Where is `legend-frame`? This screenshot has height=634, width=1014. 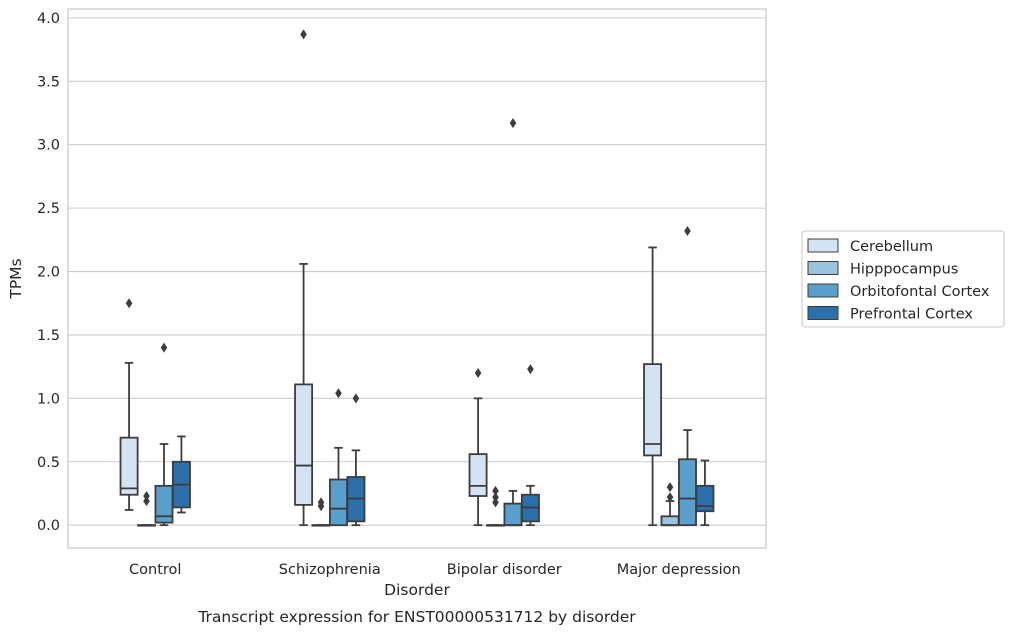
legend-frame is located at coordinates (903, 279).